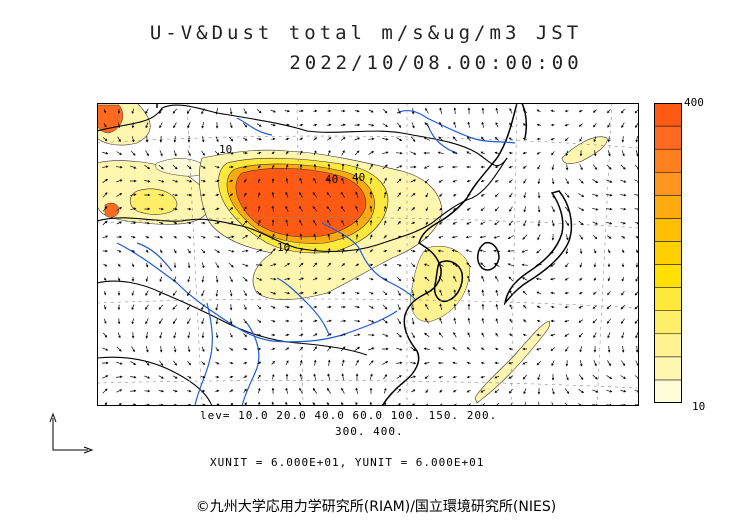 This screenshot has width=752, height=532. I want to click on colorbar-cell, so click(668, 345).